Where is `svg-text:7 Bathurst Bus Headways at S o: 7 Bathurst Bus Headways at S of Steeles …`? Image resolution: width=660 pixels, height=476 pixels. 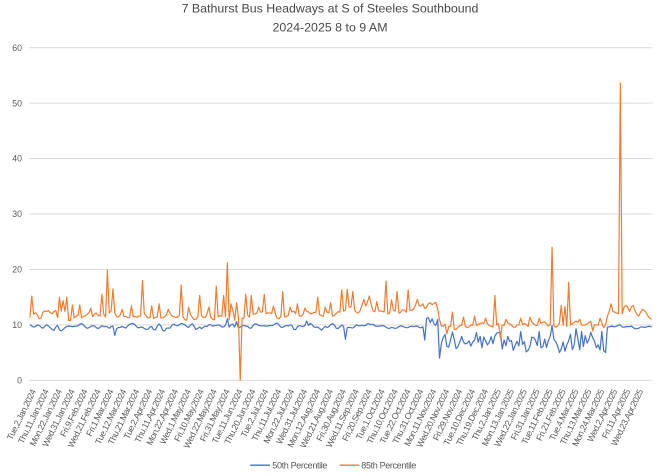
svg-text:7 Bathurst Bus Headways at S o: 7 Bathurst Bus Headways at S of Steeles … is located at coordinates (330, 9).